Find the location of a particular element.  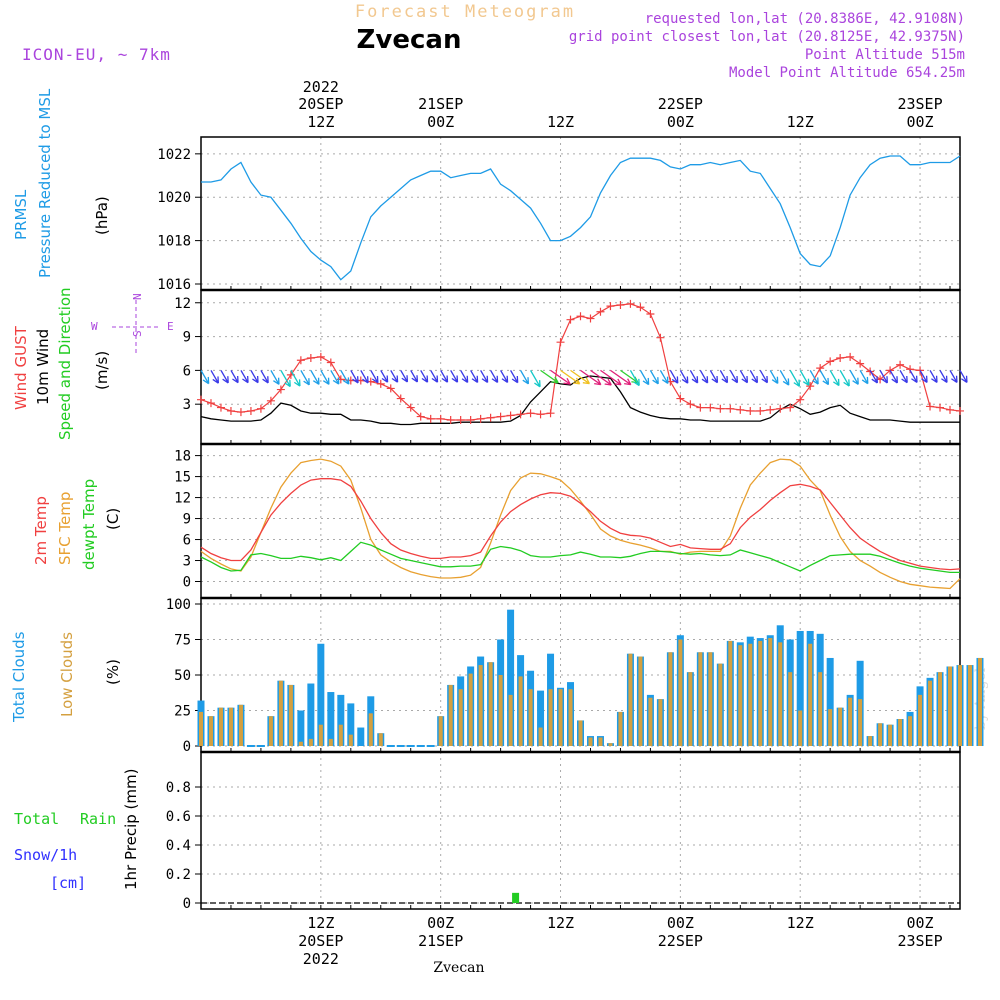

top-time-label: 23SEP is located at coordinates (919, 104).